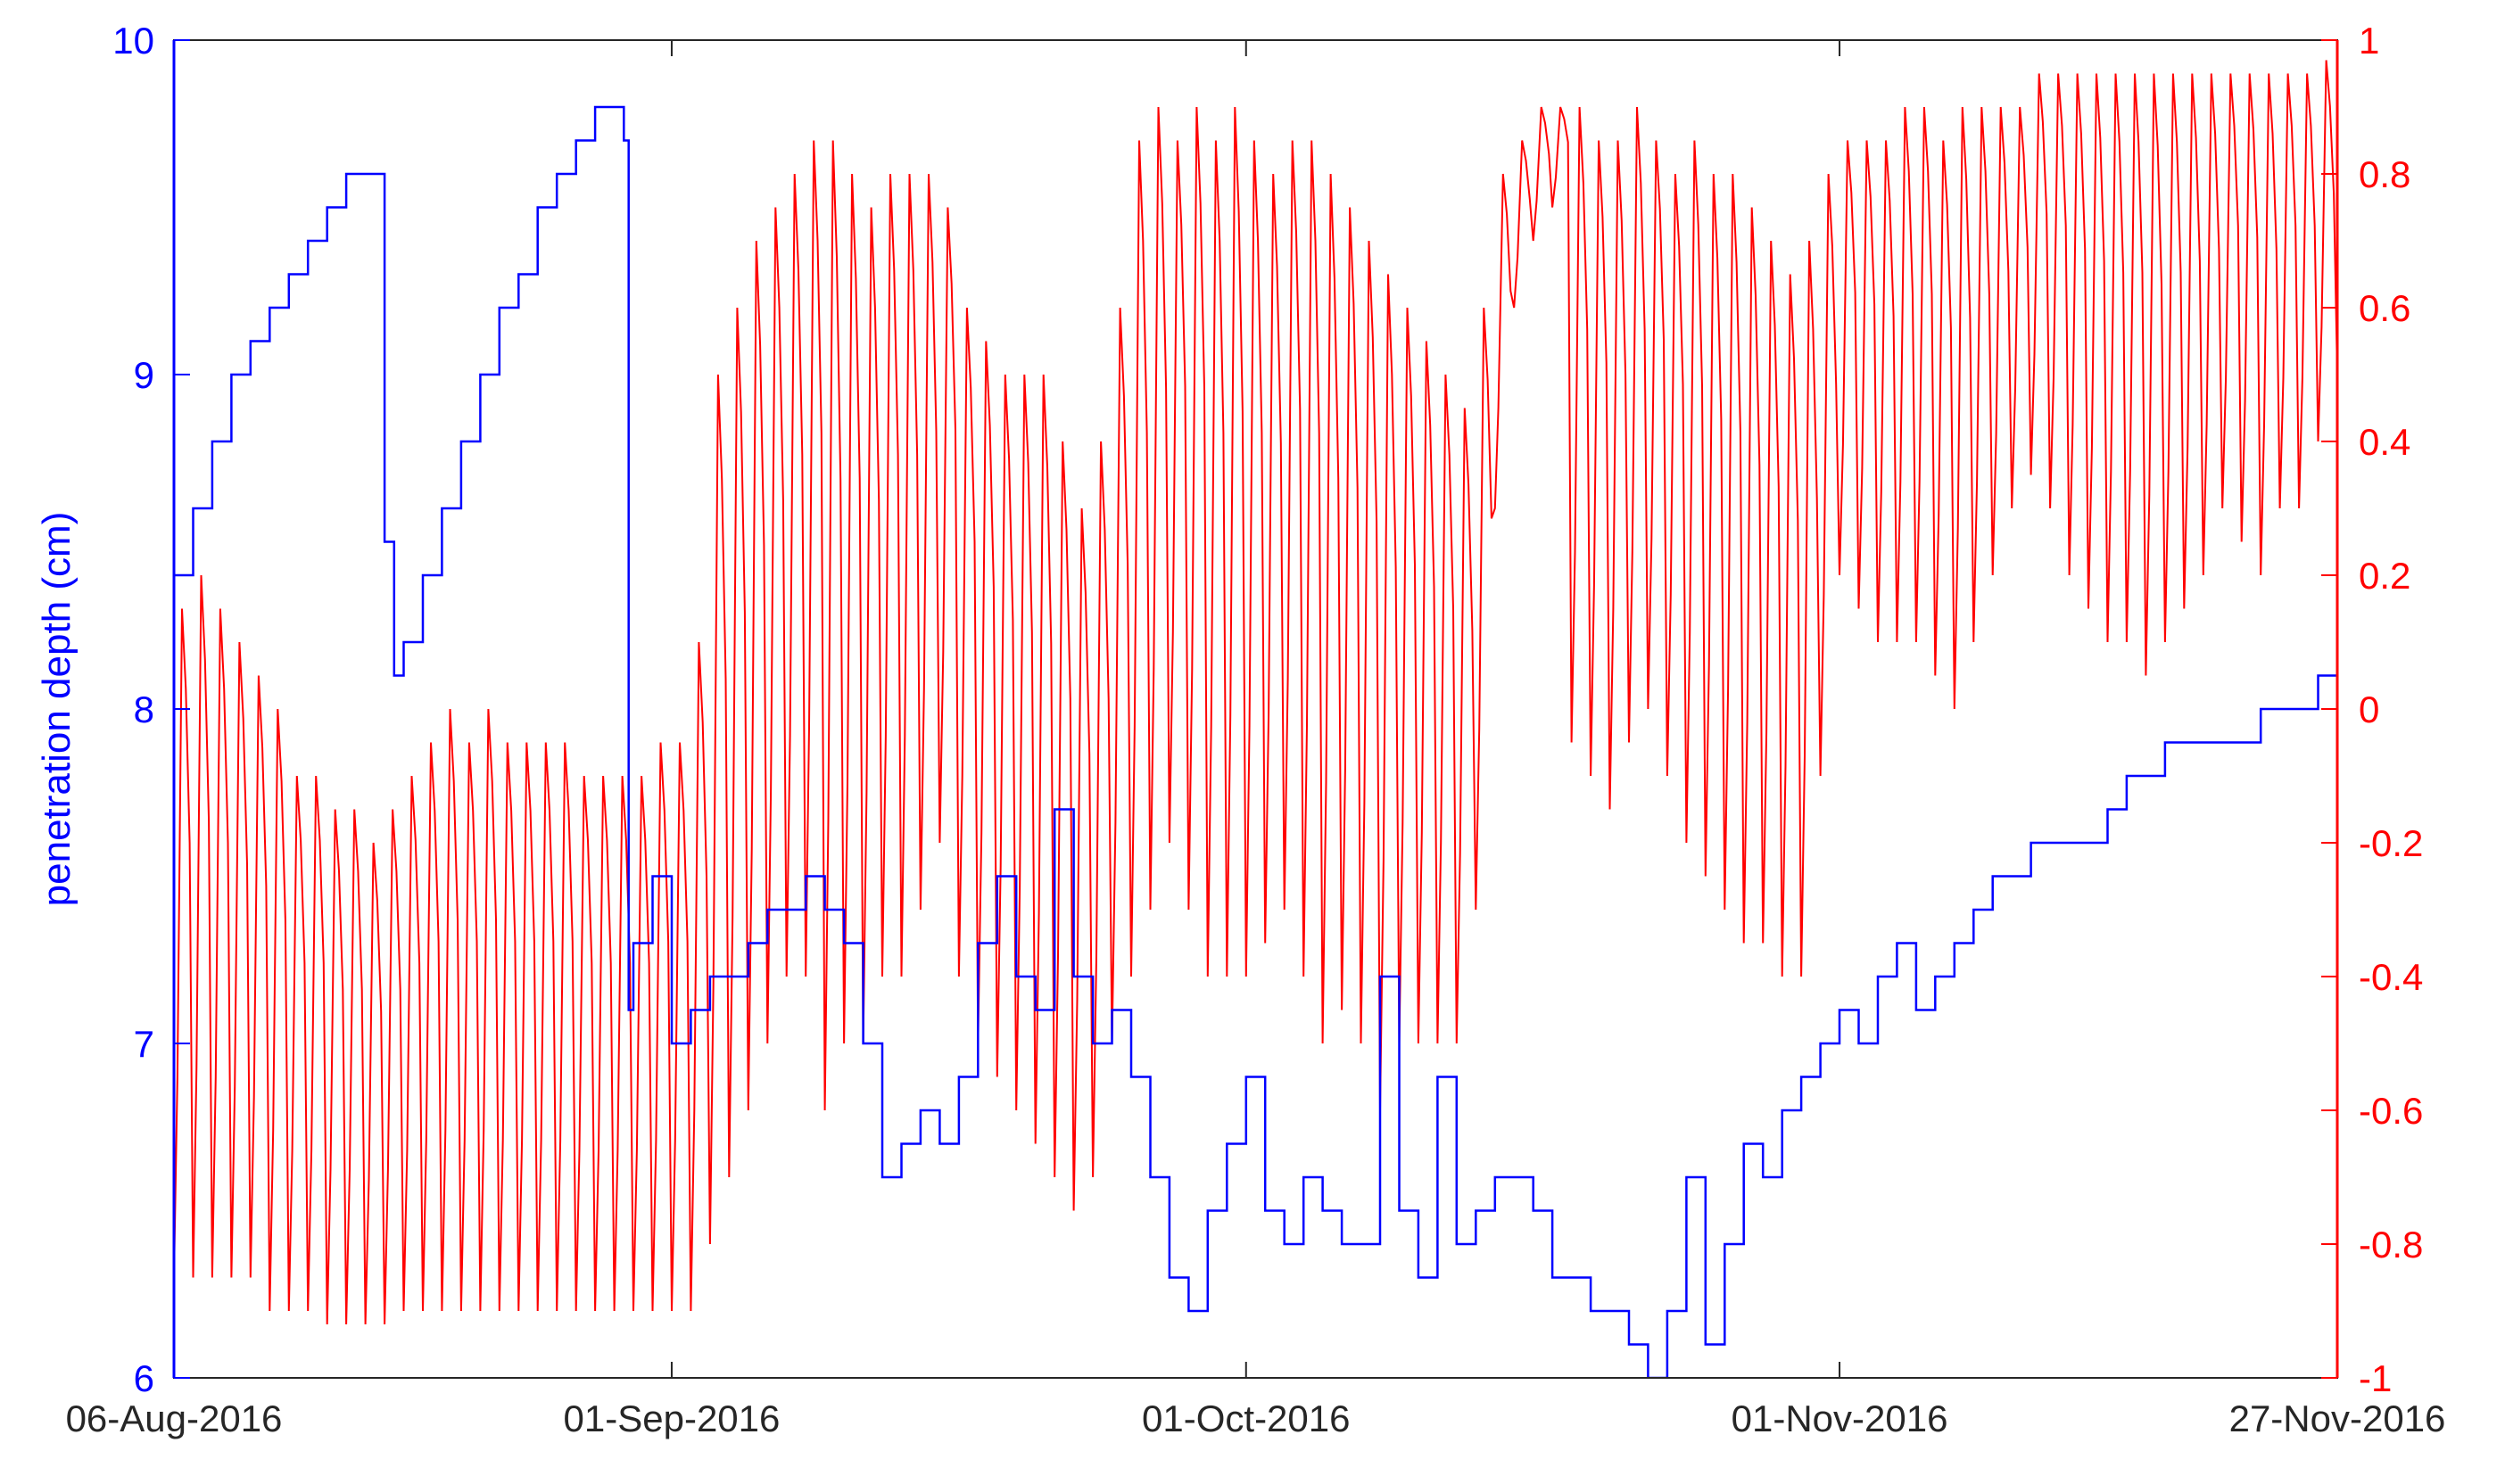 The image size is (2505, 1484). I want to click on x-tick-label: 01-Nov-2016, so click(1840, 1418).